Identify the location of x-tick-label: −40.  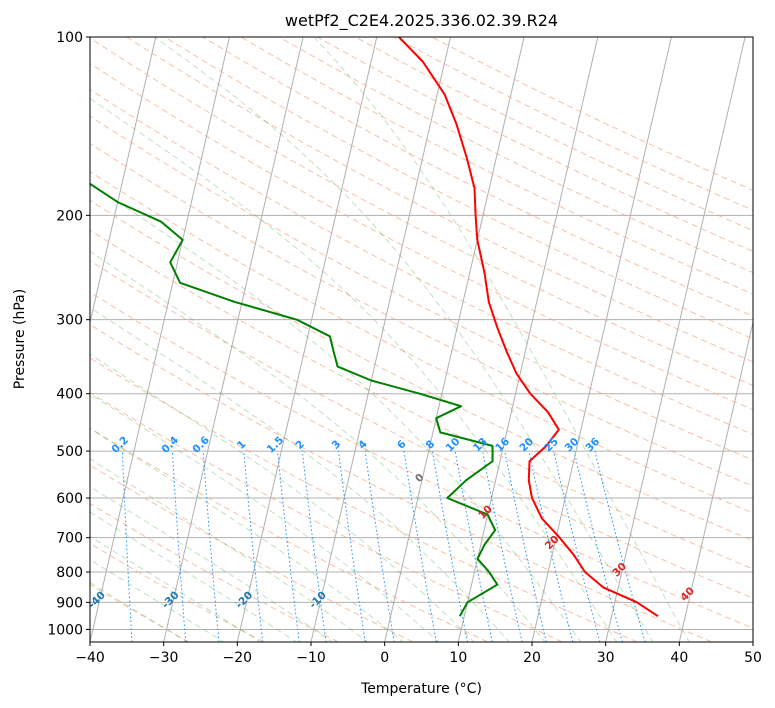
(90, 658).